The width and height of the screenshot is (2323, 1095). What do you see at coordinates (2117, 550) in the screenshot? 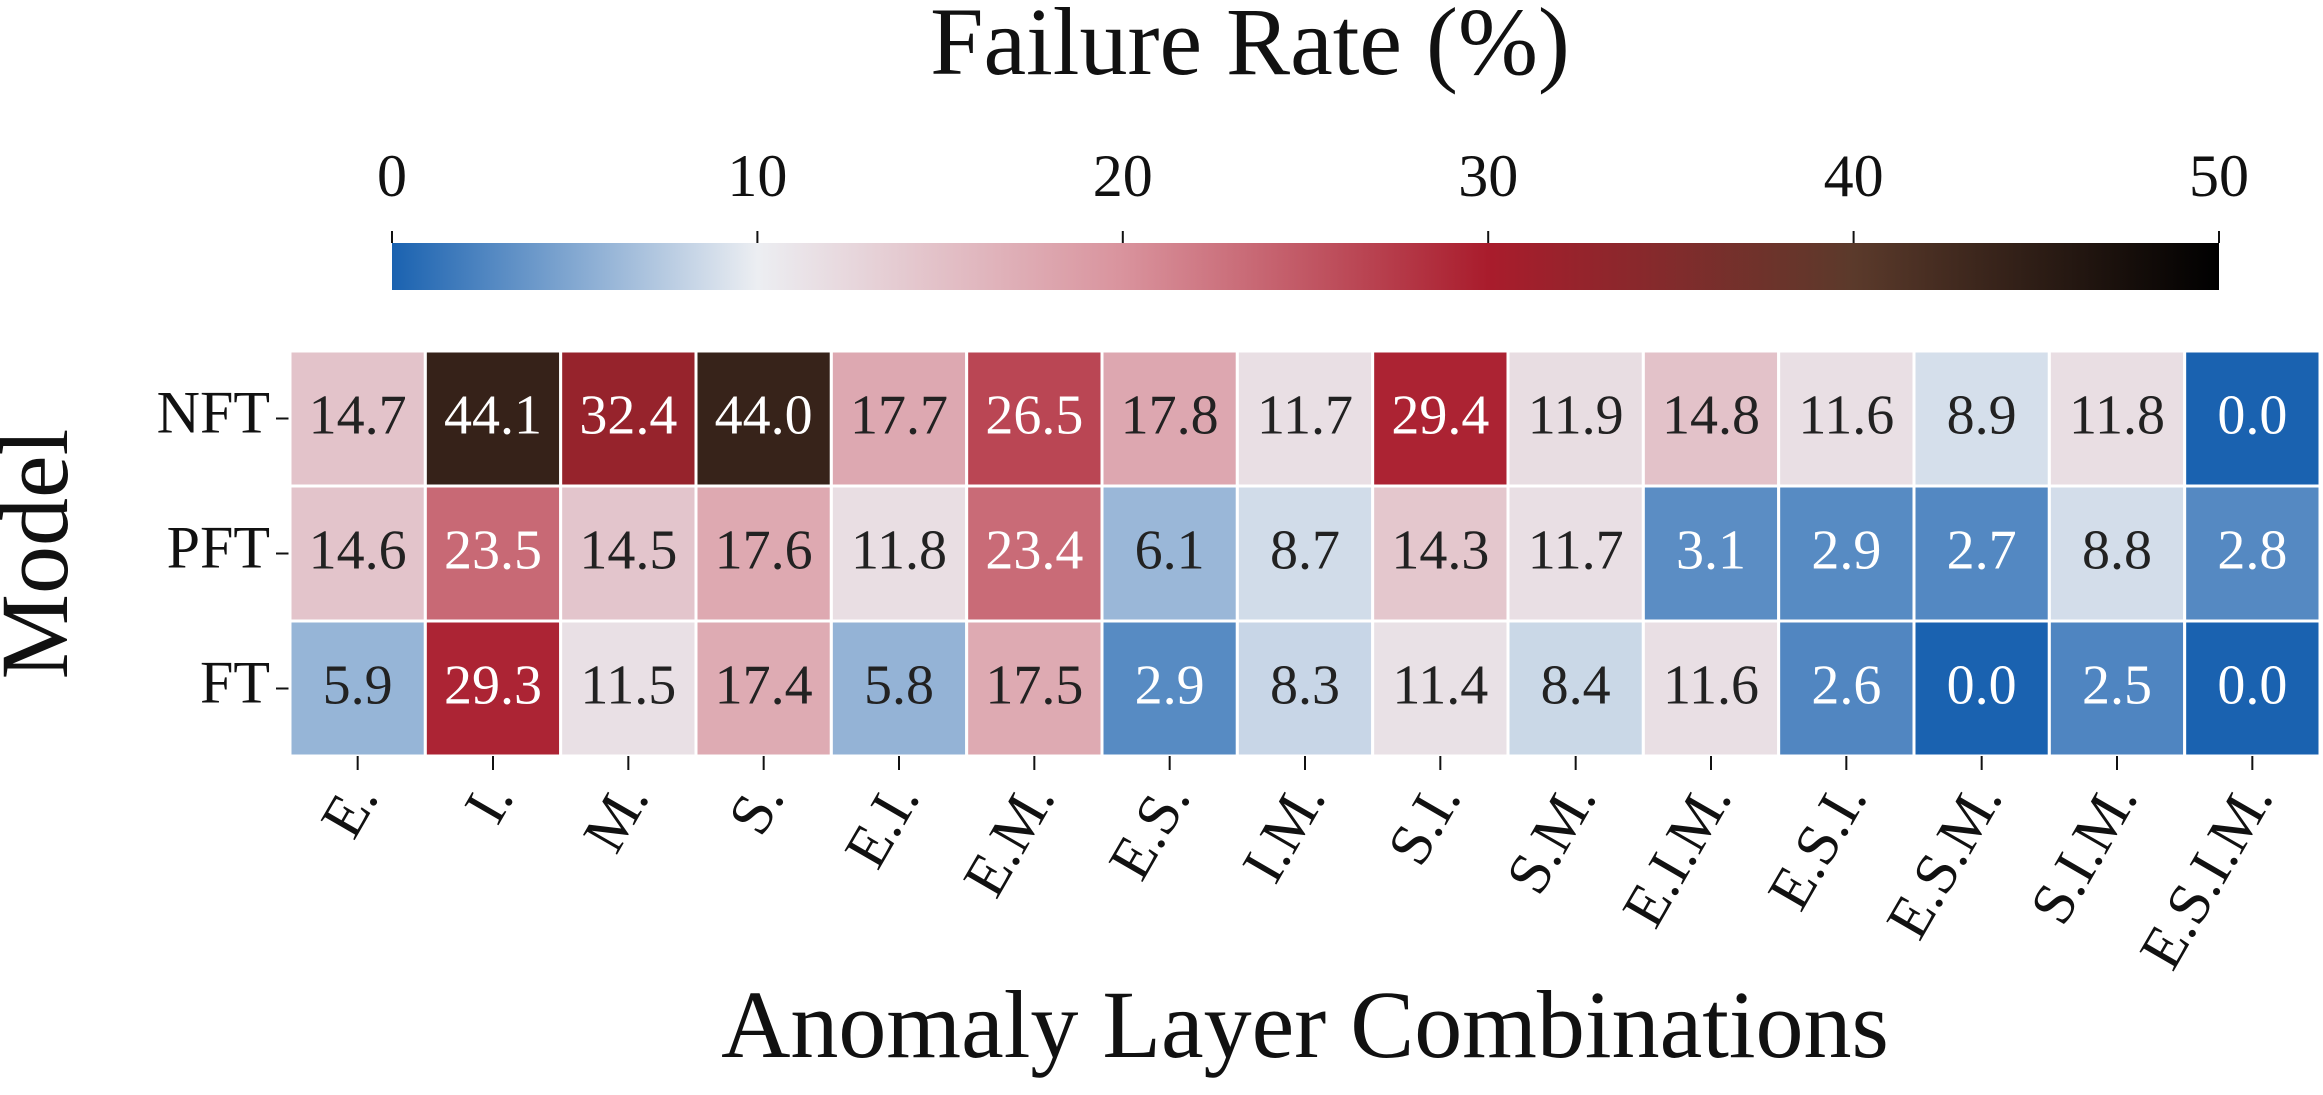
I see `cell-value-label: 8.8` at bounding box center [2117, 550].